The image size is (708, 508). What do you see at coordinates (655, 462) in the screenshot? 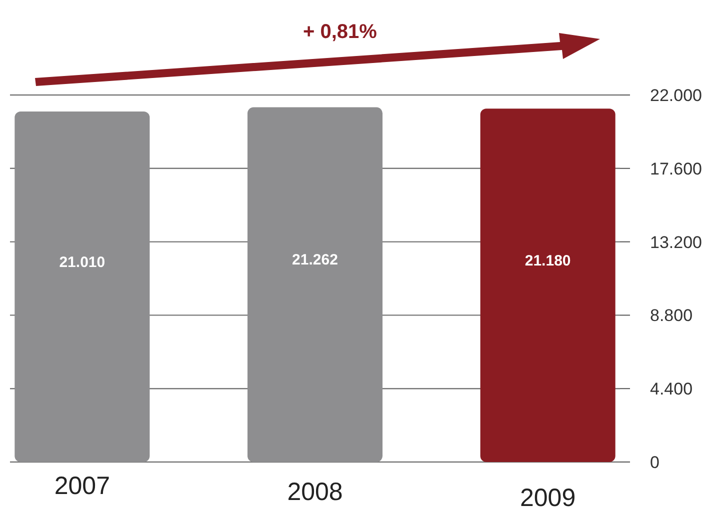
I see `y-tick-label: 0` at bounding box center [655, 462].